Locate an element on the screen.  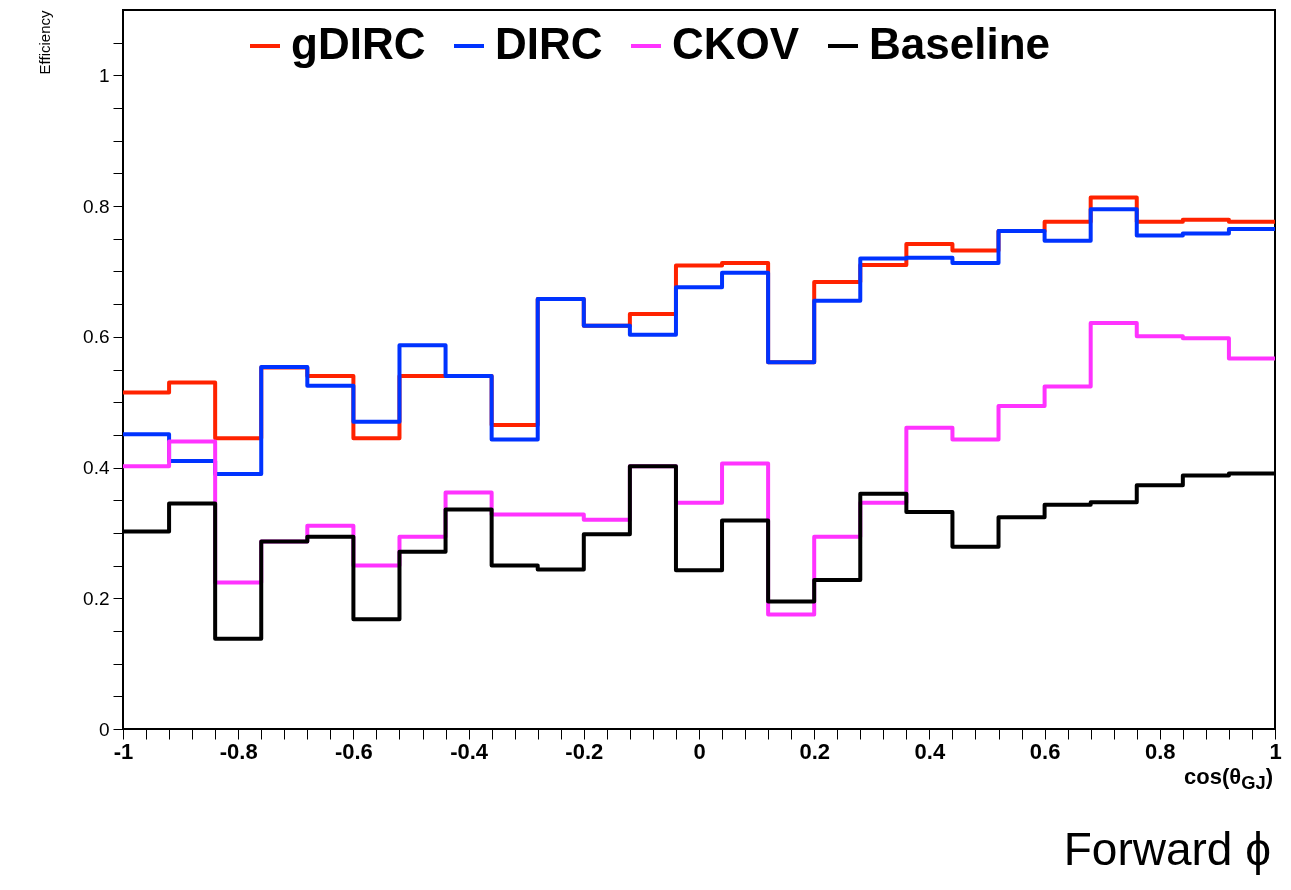
x-tick-label: 1 is located at coordinates (1275, 751).